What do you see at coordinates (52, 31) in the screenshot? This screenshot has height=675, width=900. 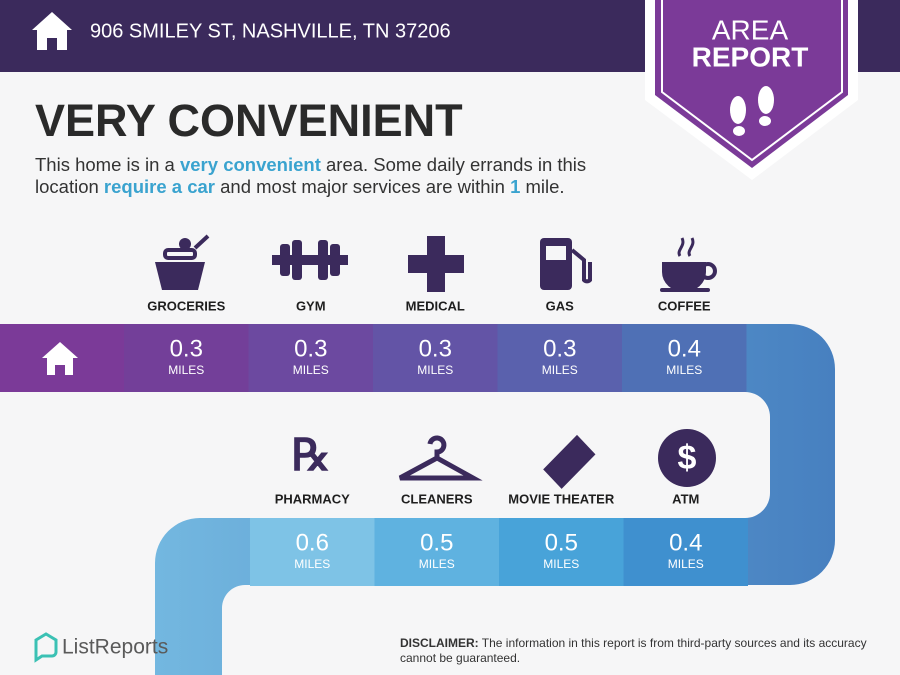 I see `header-home-icon` at bounding box center [52, 31].